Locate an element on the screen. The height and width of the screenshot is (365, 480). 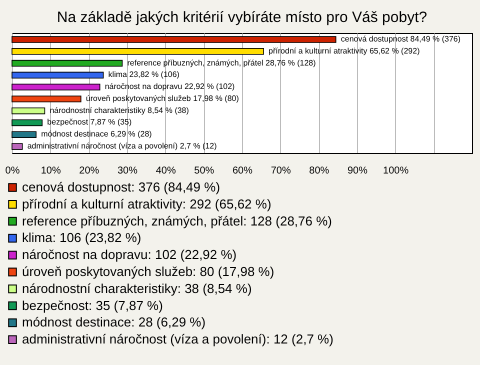
x-tick-label: 30% is located at coordinates (127, 171).